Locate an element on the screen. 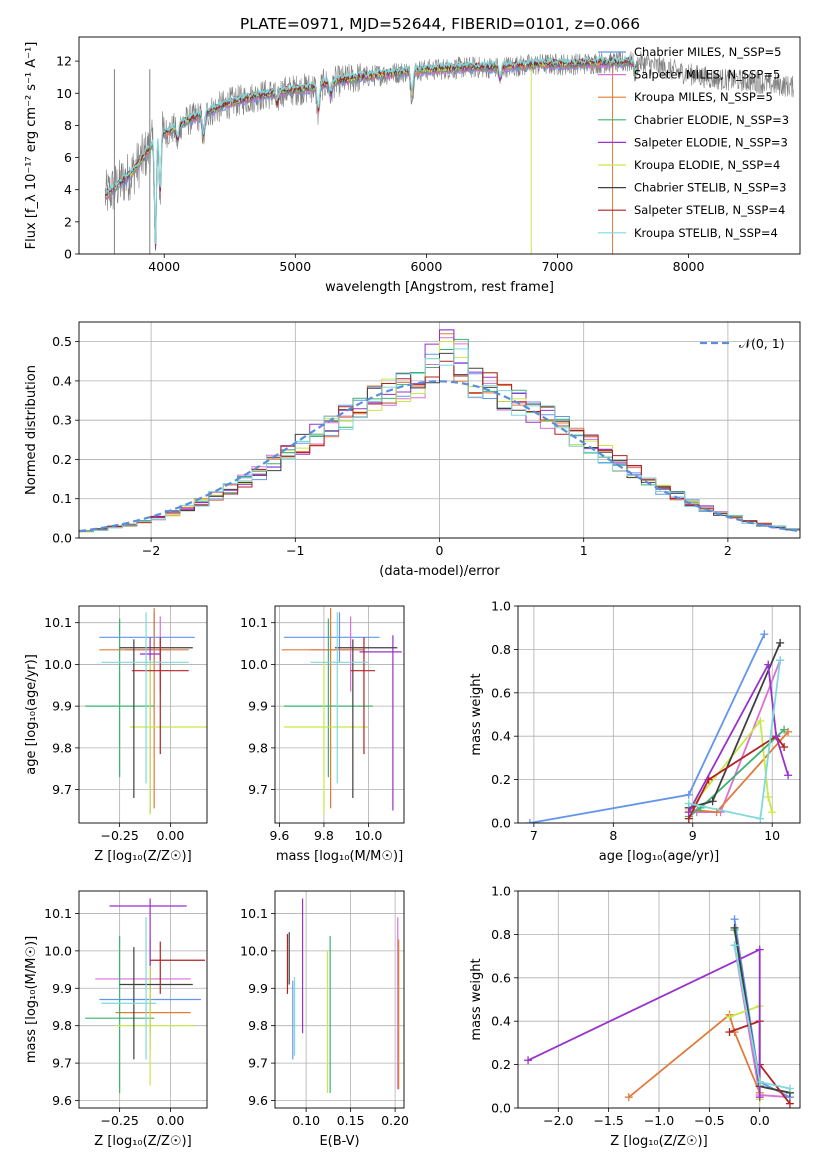 Image resolution: width=819 pixels, height=1170 pixels. y-tick-label: 12 is located at coordinates (64, 61).